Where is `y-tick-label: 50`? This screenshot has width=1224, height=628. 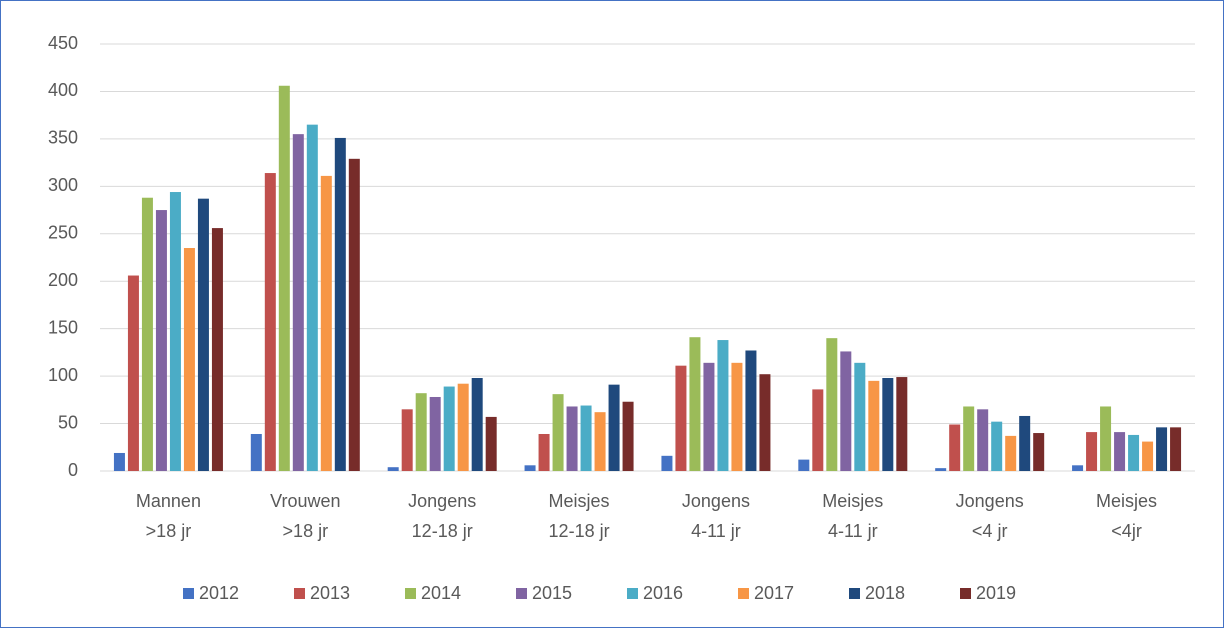 y-tick-label: 50 is located at coordinates (68, 422).